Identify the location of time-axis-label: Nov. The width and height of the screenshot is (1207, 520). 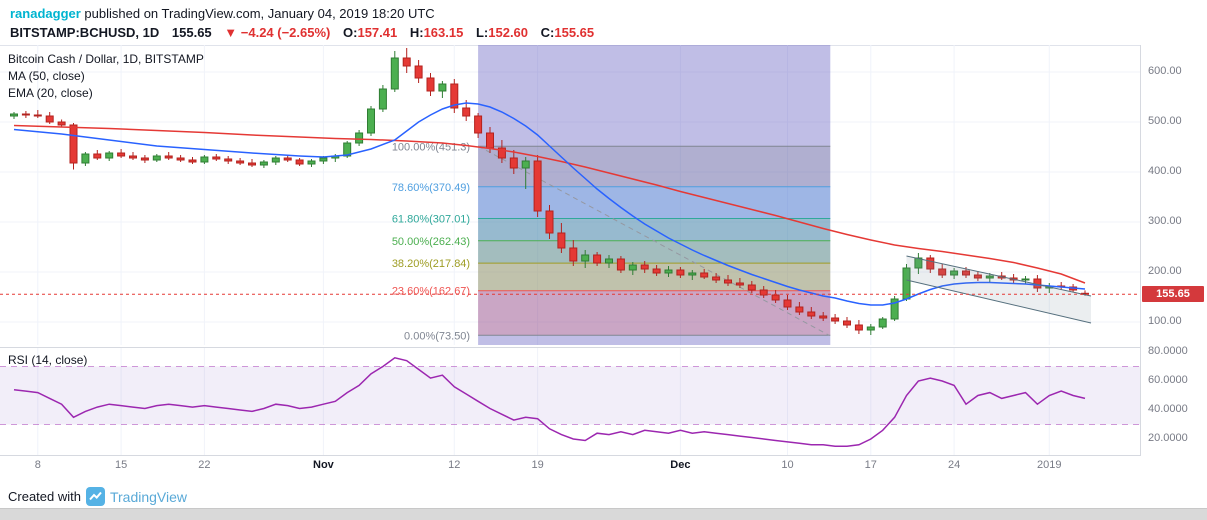
(323, 465).